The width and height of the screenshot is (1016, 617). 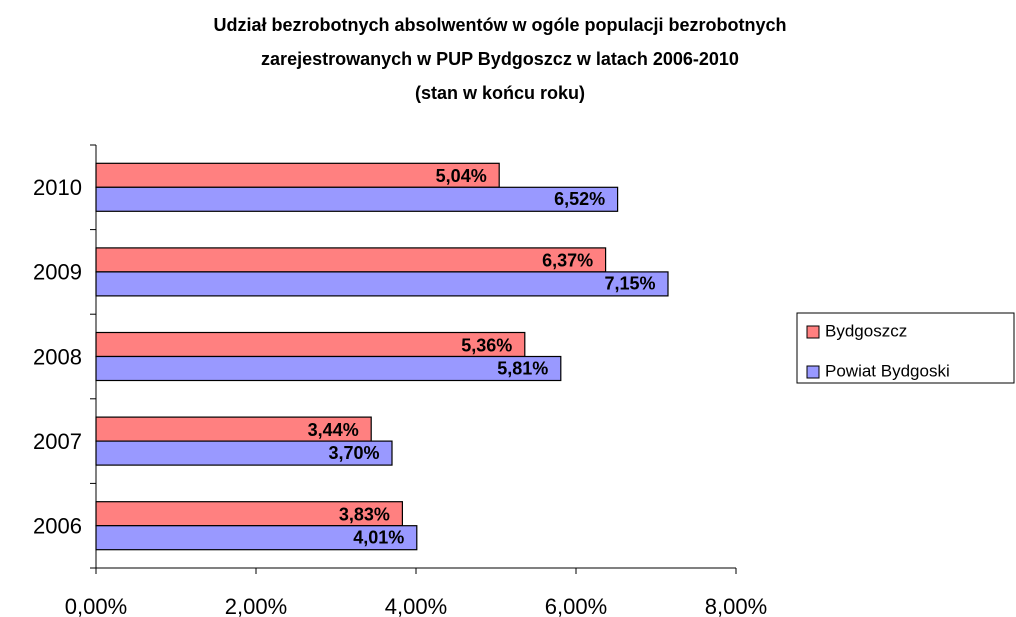 I want to click on legend-box, so click(x=905, y=348).